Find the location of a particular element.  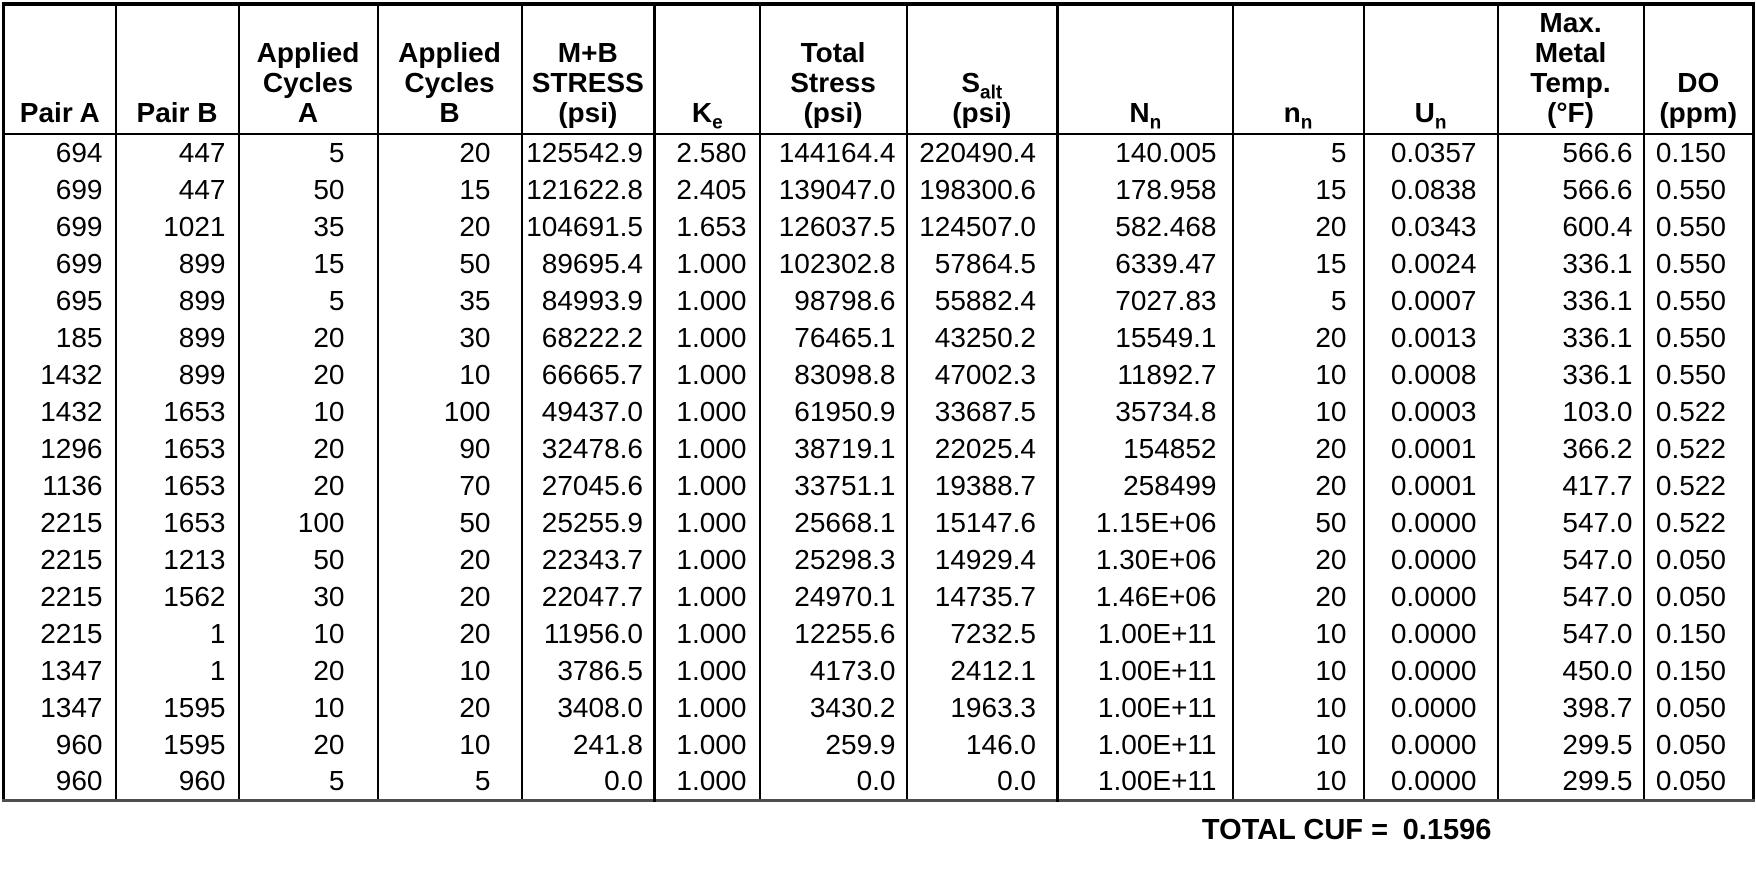

cell-total-stress: 83098.8 is located at coordinates (832, 374).